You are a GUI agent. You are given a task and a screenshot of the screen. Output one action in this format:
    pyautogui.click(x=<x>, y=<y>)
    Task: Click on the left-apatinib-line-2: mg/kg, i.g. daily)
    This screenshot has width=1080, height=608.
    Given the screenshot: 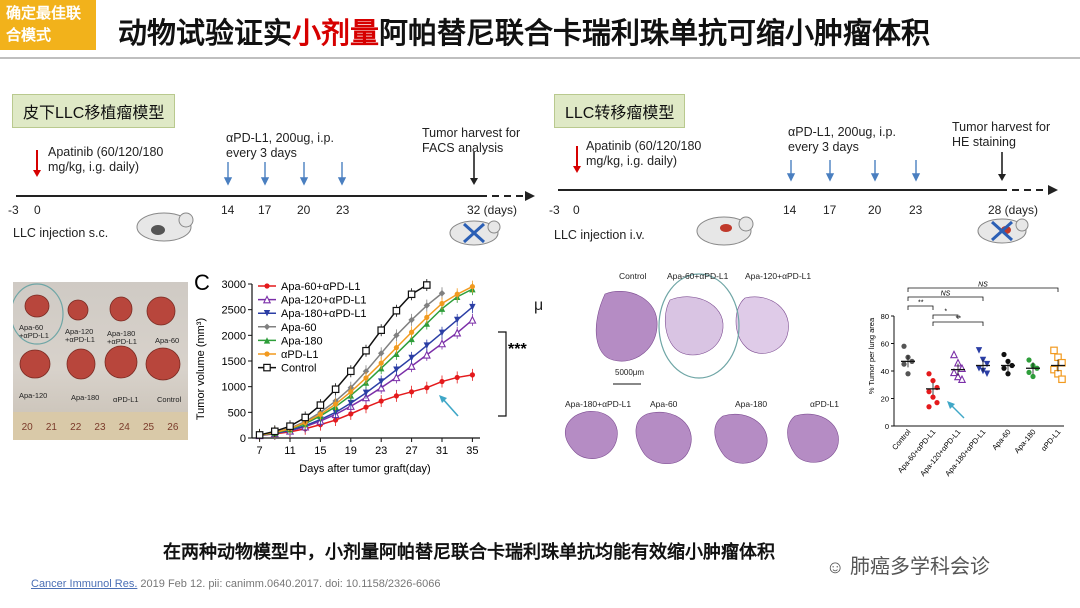 What is the action you would take?
    pyautogui.click(x=94, y=167)
    